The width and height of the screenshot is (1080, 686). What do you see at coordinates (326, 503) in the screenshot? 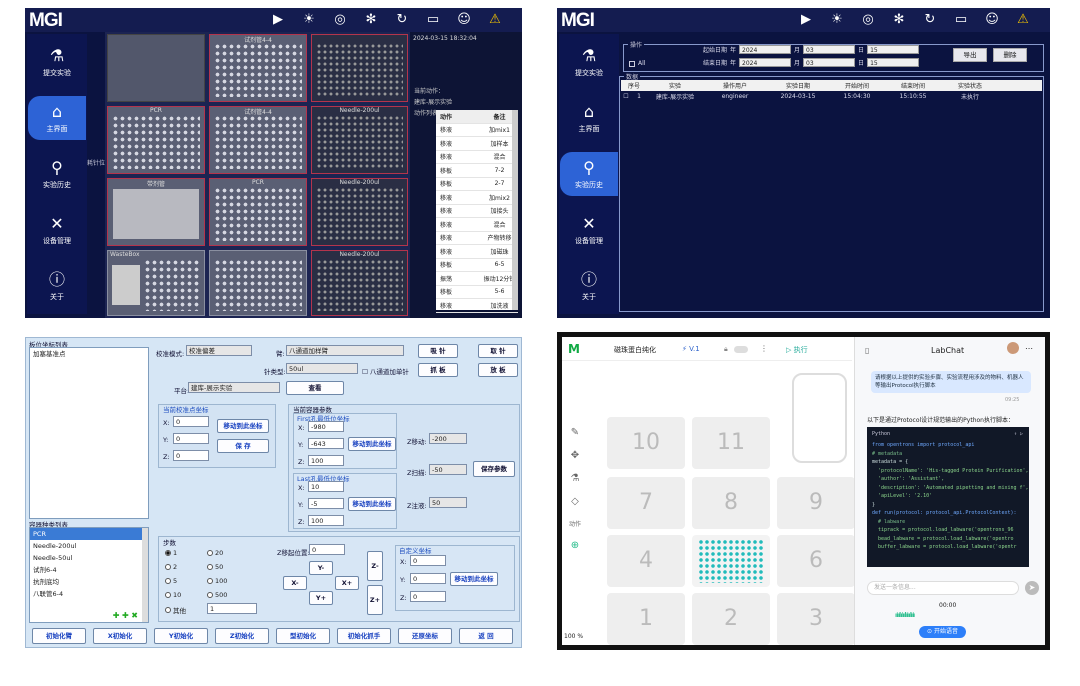
I see `last-y-input: -5` at bounding box center [326, 503].